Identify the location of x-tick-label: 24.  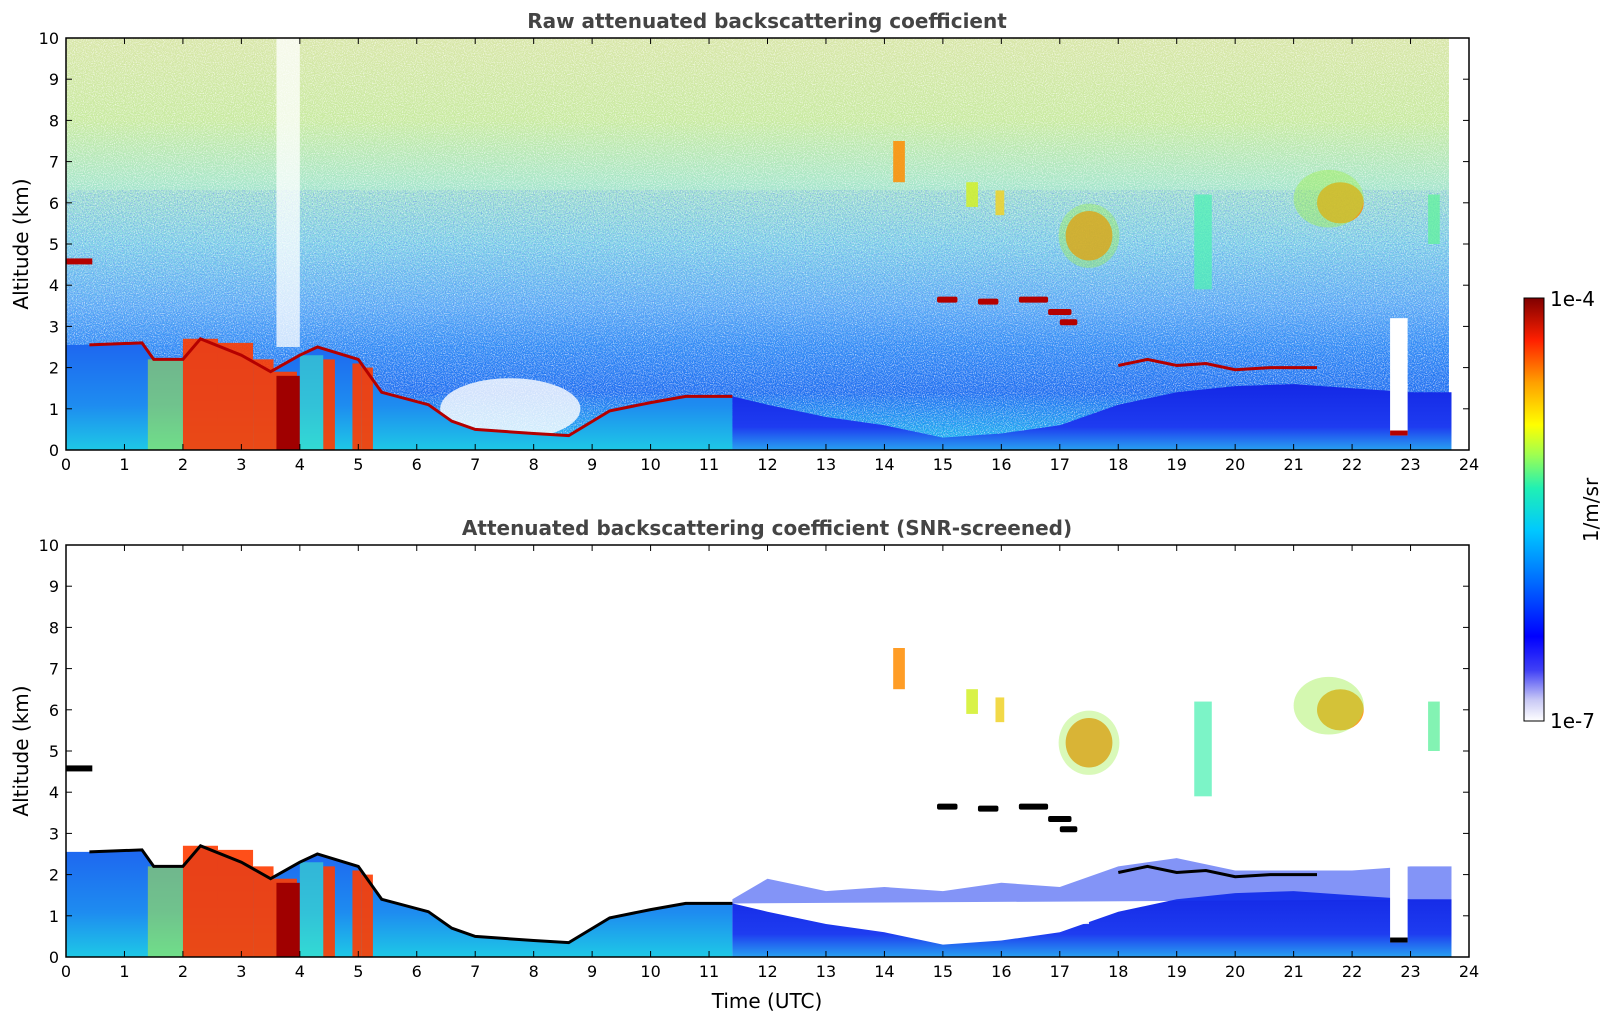
(1469, 971).